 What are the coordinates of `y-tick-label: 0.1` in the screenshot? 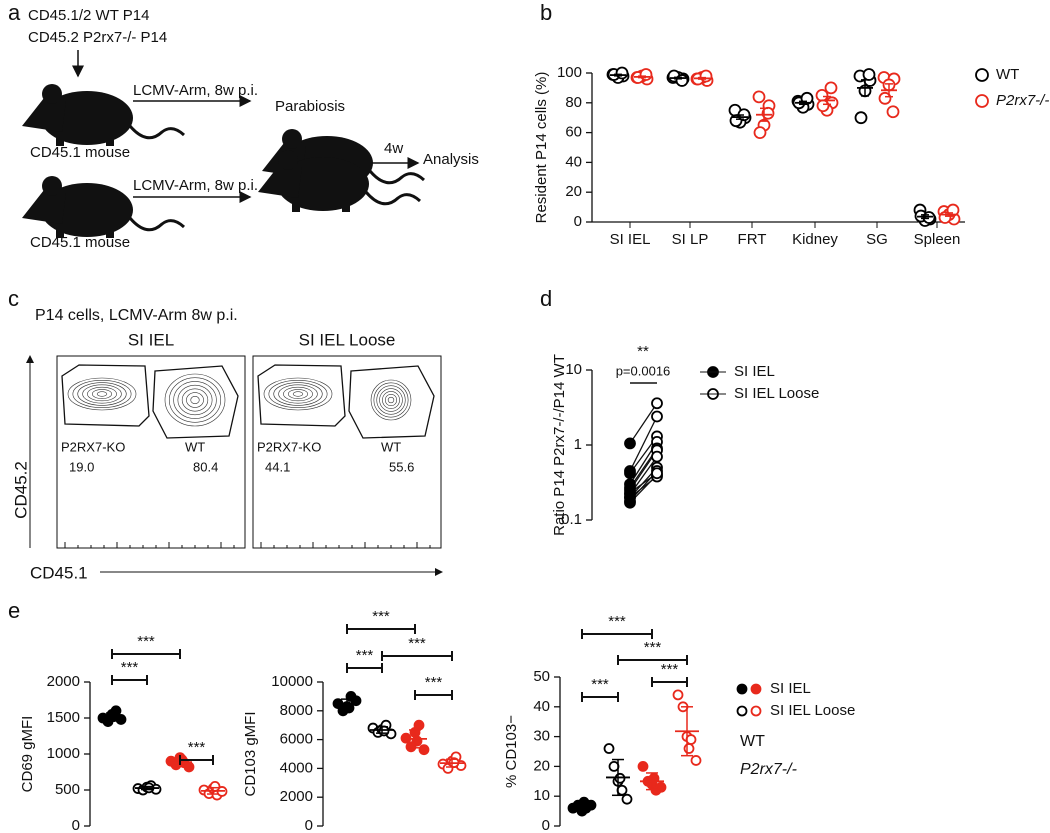 It's located at (571, 519).